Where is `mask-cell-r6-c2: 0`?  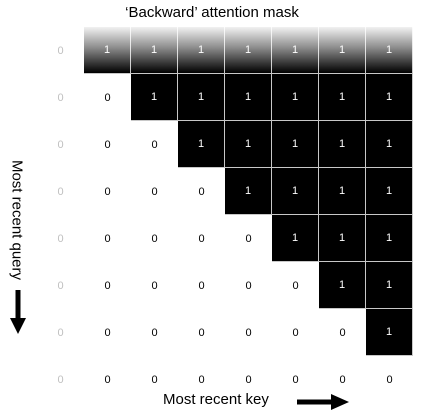
mask-cell-r6-c2: 0 is located at coordinates (107, 285).